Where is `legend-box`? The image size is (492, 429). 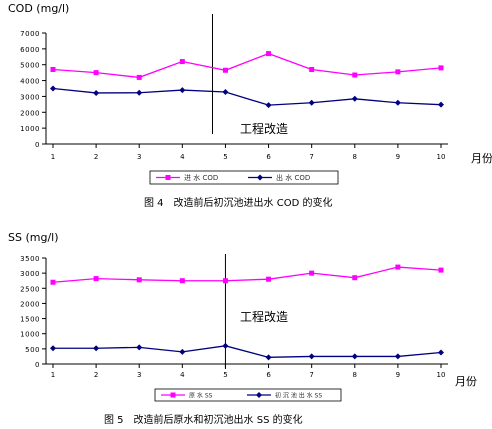 legend-box is located at coordinates (244, 177).